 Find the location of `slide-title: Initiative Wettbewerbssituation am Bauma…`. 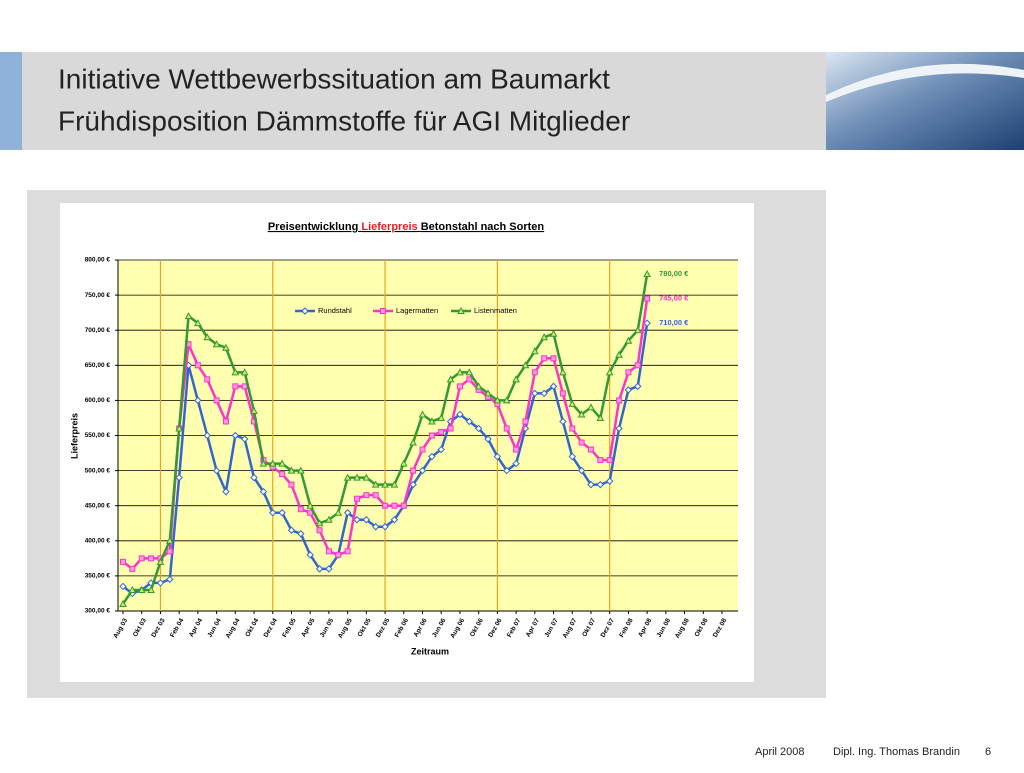

slide-title: Initiative Wettbewerbssituation am Bauma… is located at coordinates (334, 78).